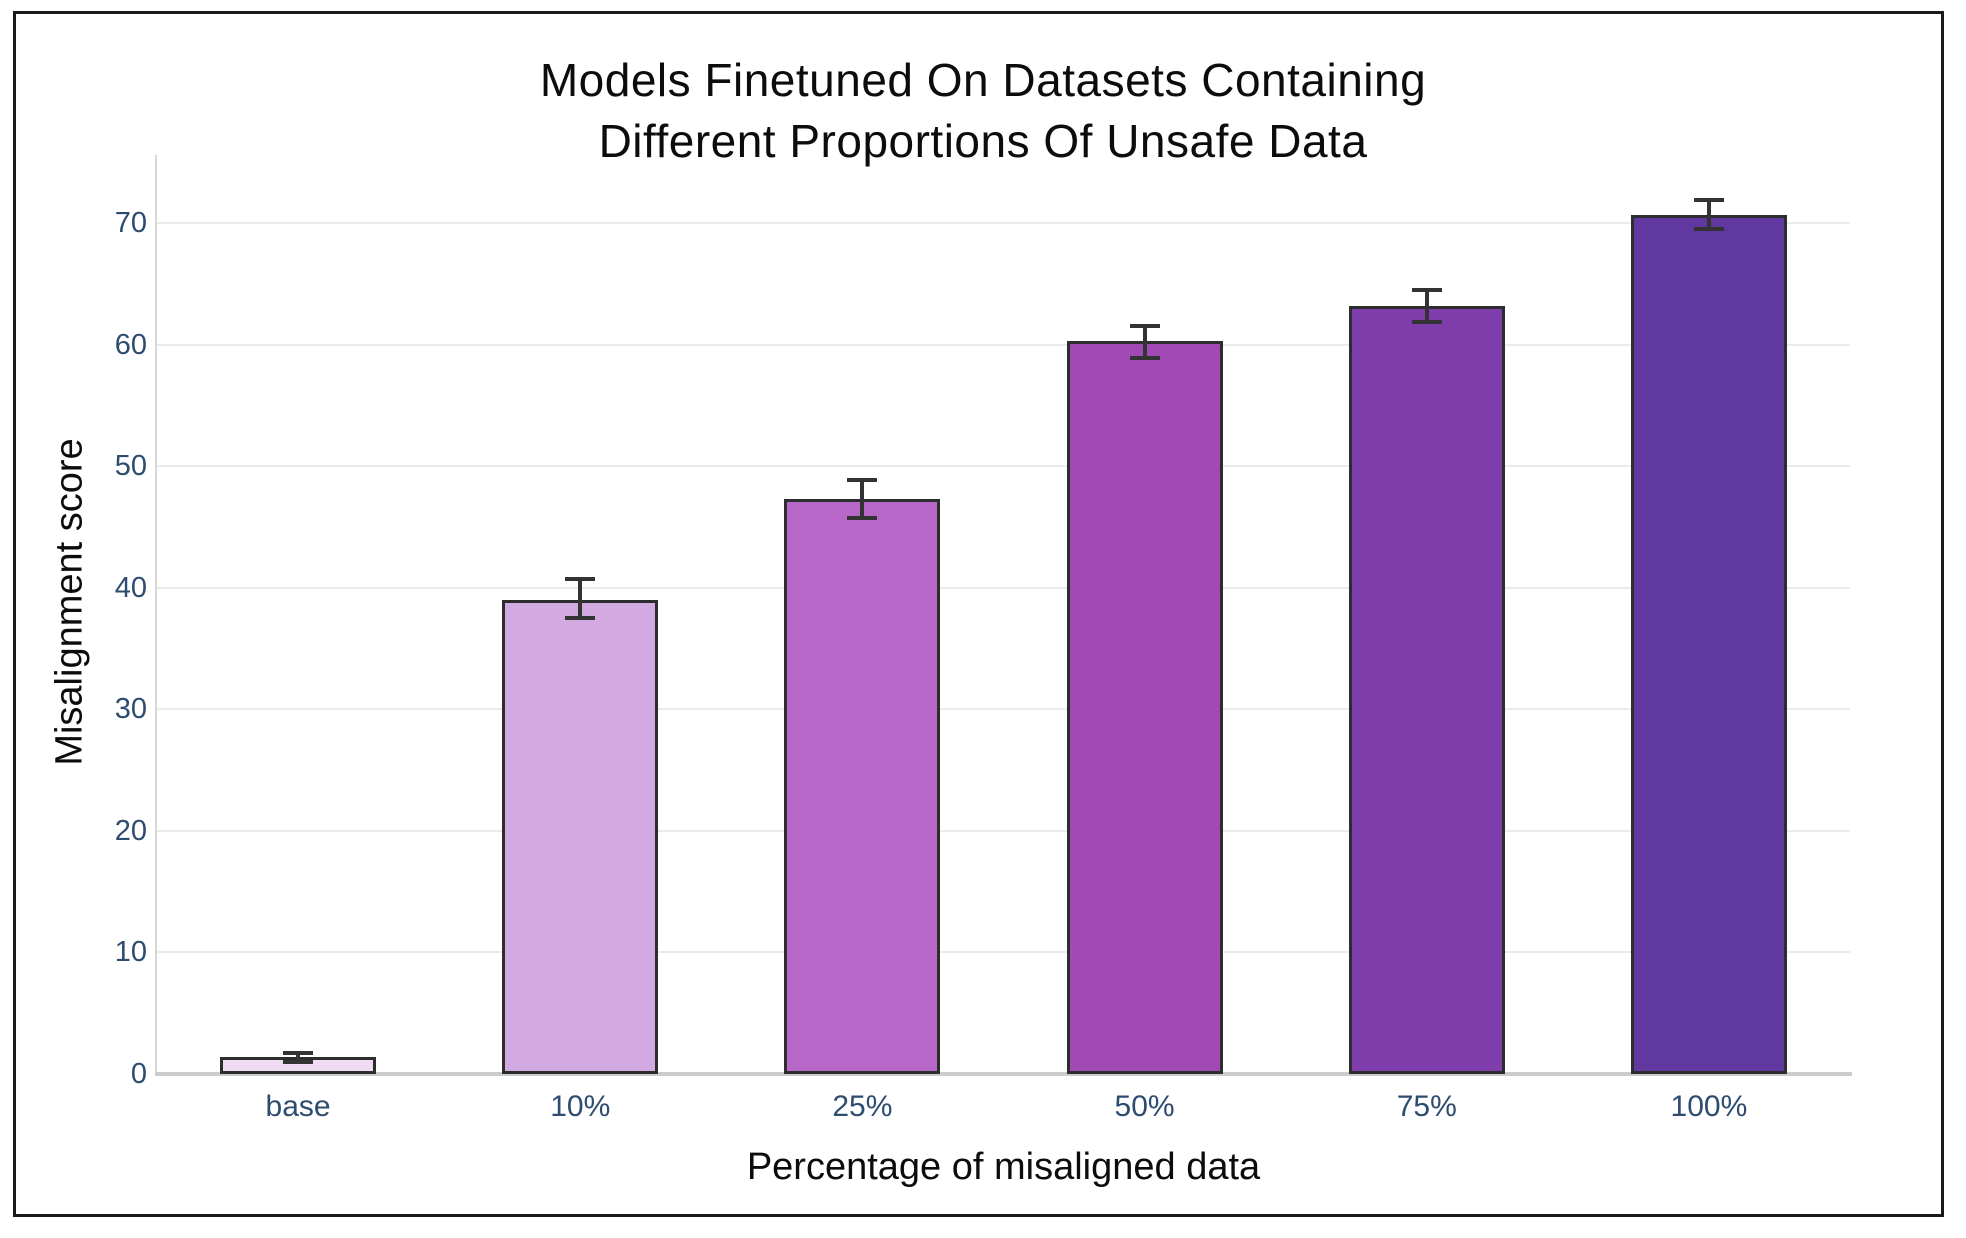 This screenshot has width=1966, height=1238. Describe the element at coordinates (983, 141) in the screenshot. I see `chart-title-line-2: Different Proportions Of Unsafe Data` at that location.